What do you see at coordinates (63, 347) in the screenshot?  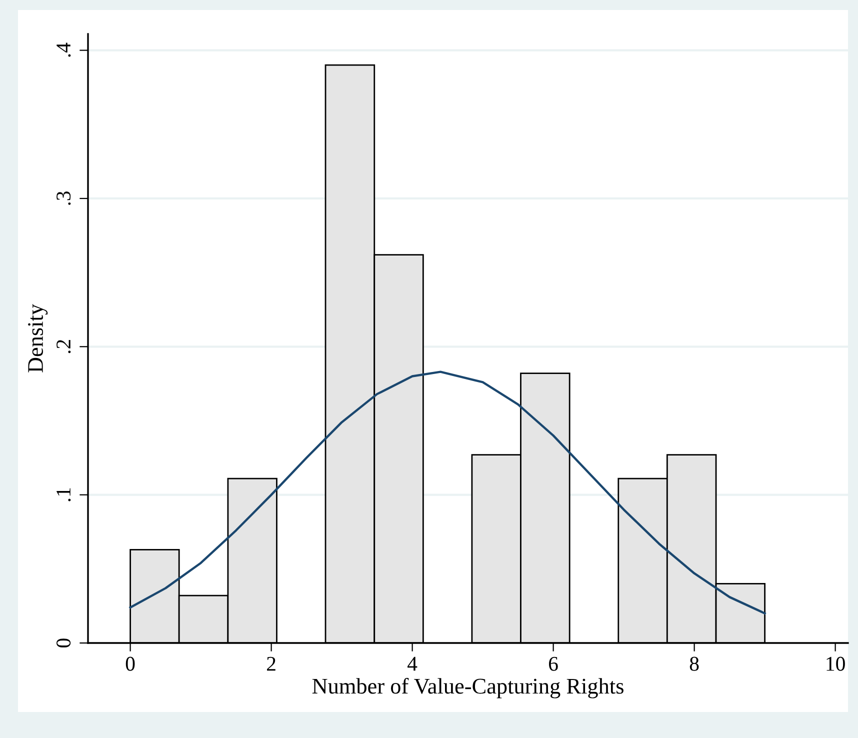 I see `y-tick-label: .2` at bounding box center [63, 347].